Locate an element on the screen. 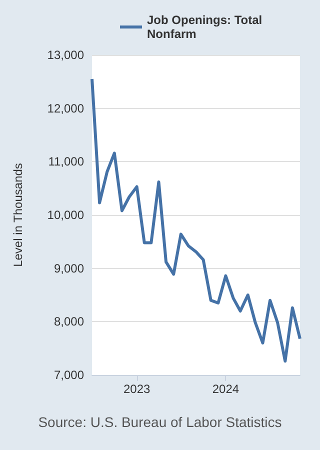 The width and height of the screenshot is (320, 450). y-tick-label: 8,000 is located at coordinates (69, 321).